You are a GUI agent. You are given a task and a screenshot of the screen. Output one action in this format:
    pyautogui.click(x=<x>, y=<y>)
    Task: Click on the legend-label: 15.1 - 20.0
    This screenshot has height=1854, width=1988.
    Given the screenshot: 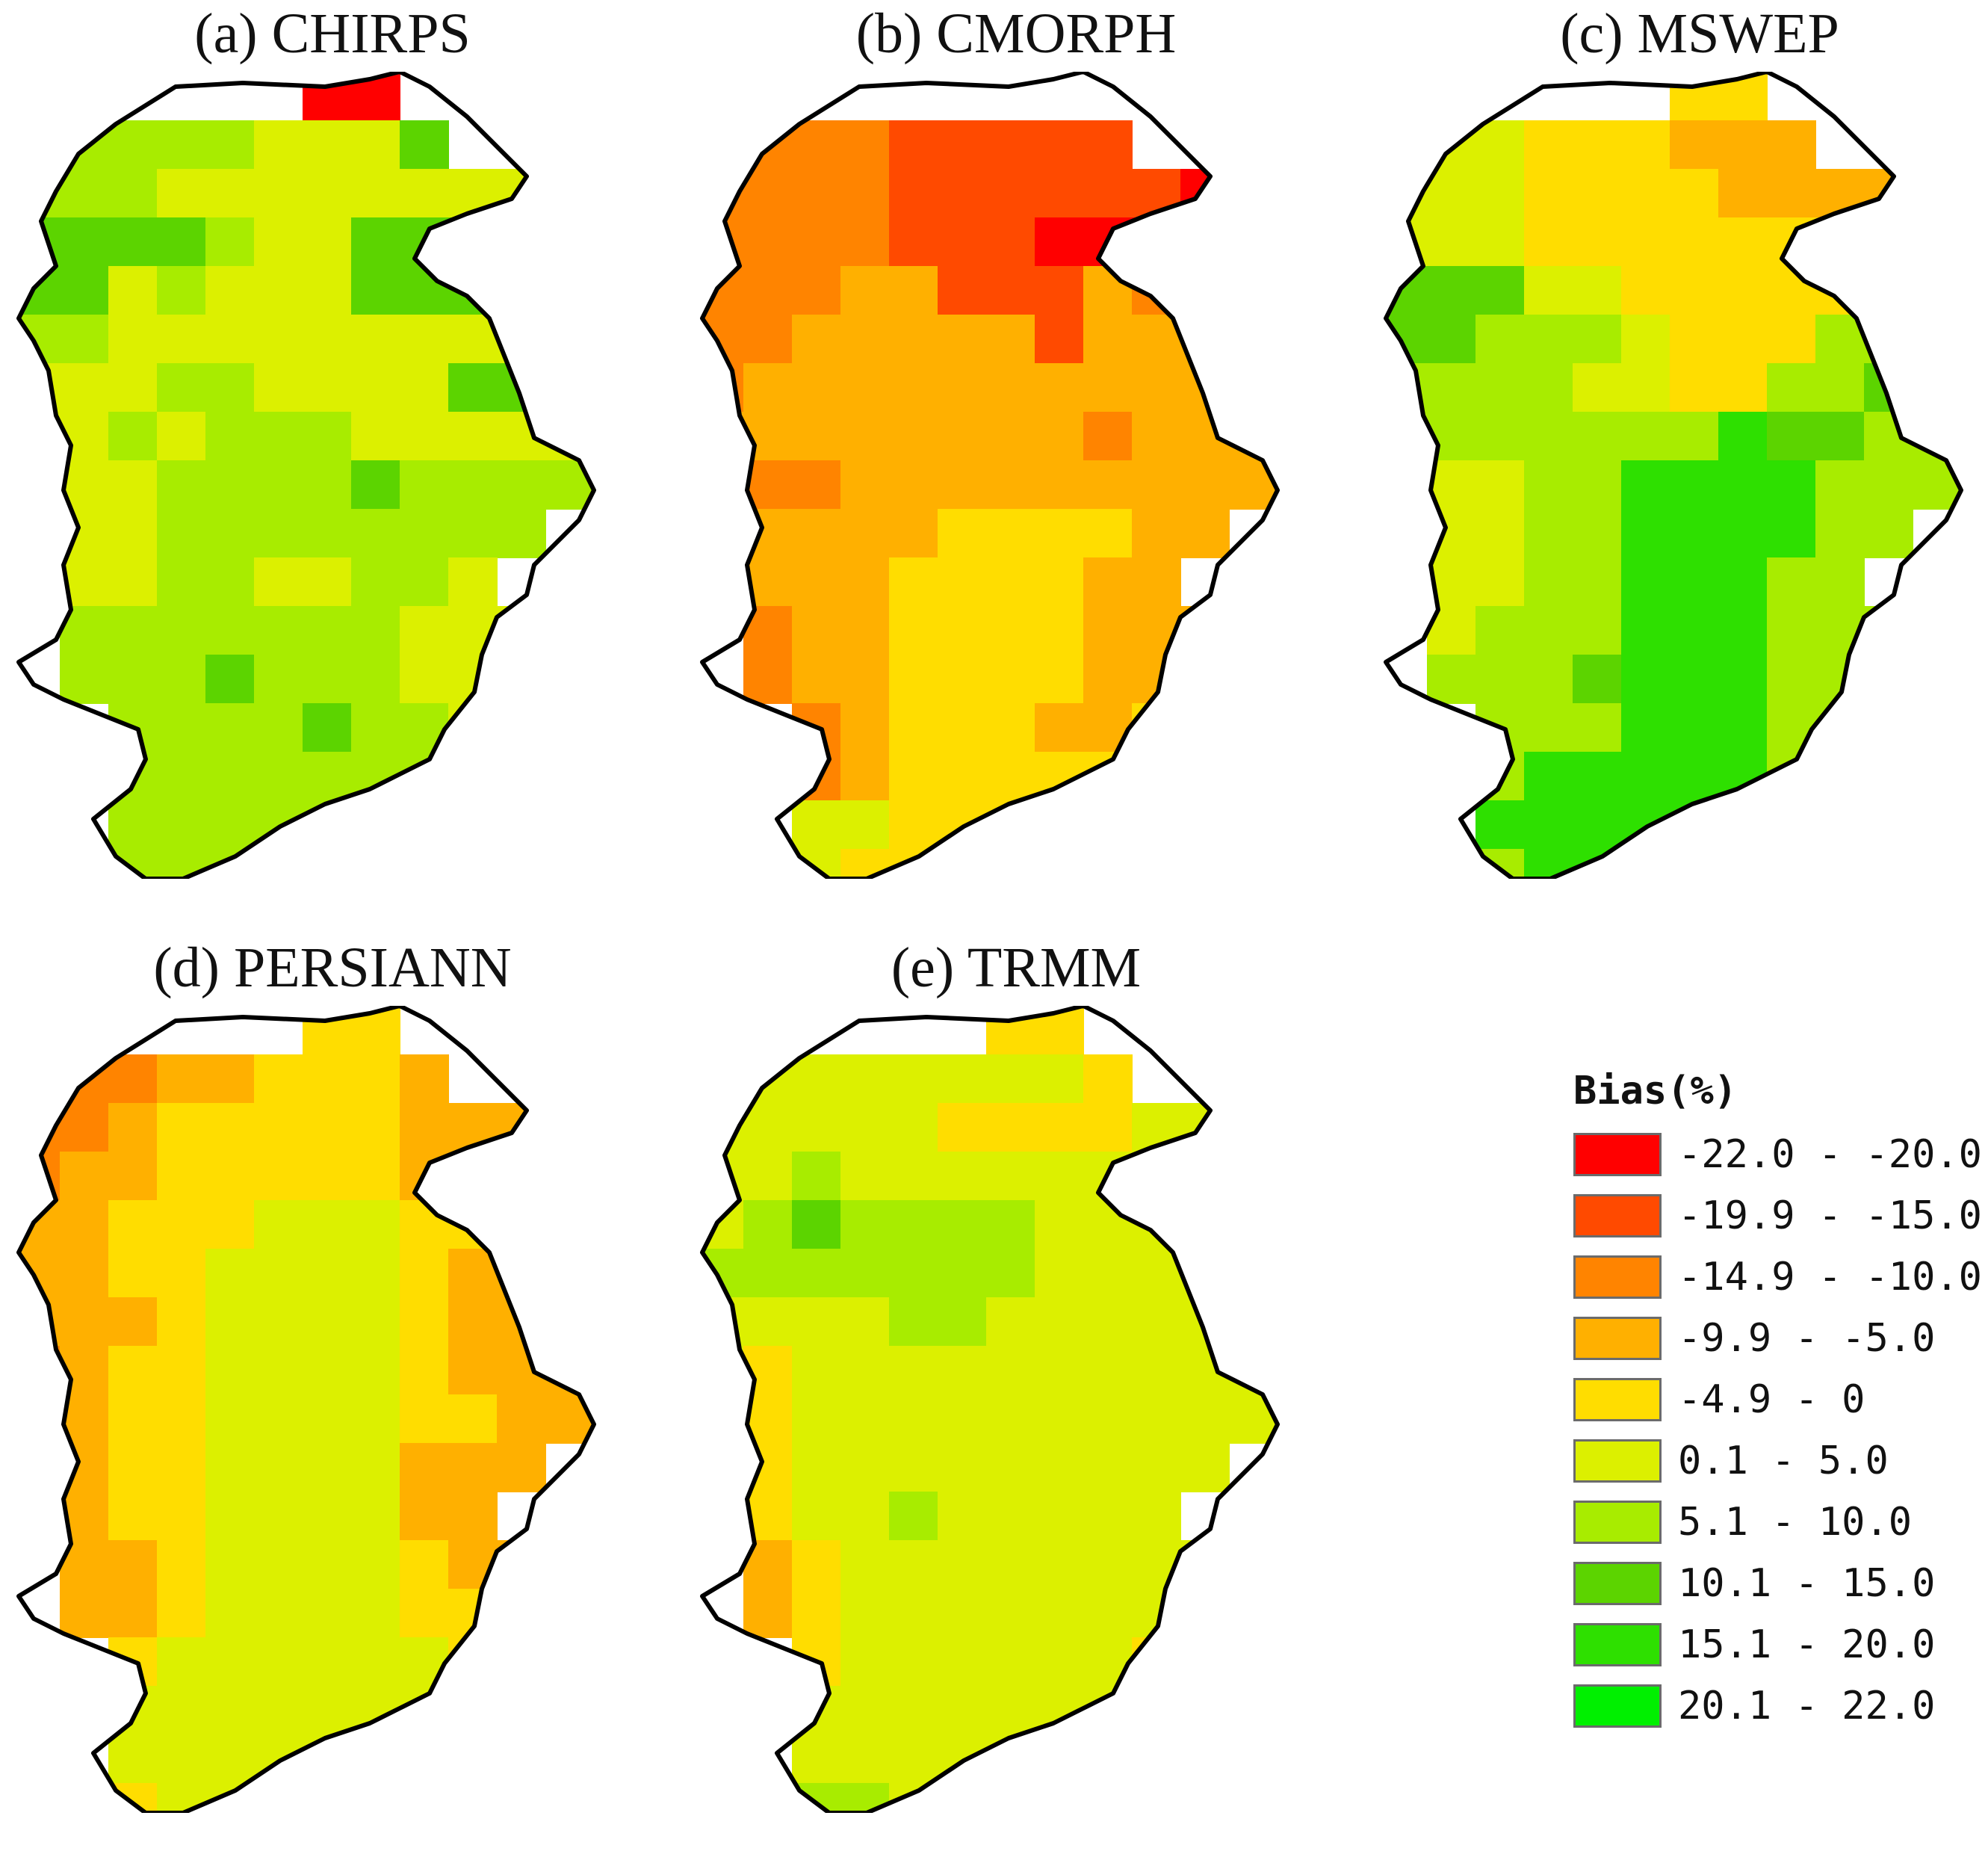 What is the action you would take?
    pyautogui.click(x=1807, y=1644)
    